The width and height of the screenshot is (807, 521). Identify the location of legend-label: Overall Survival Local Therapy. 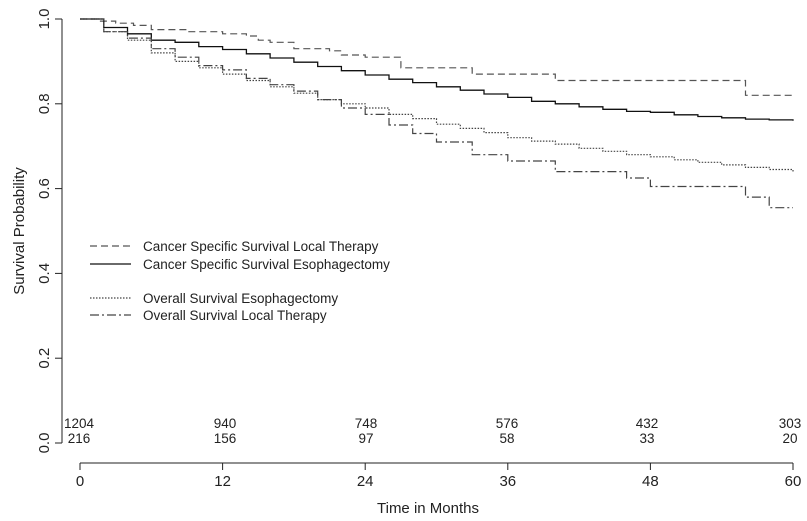
(235, 315).